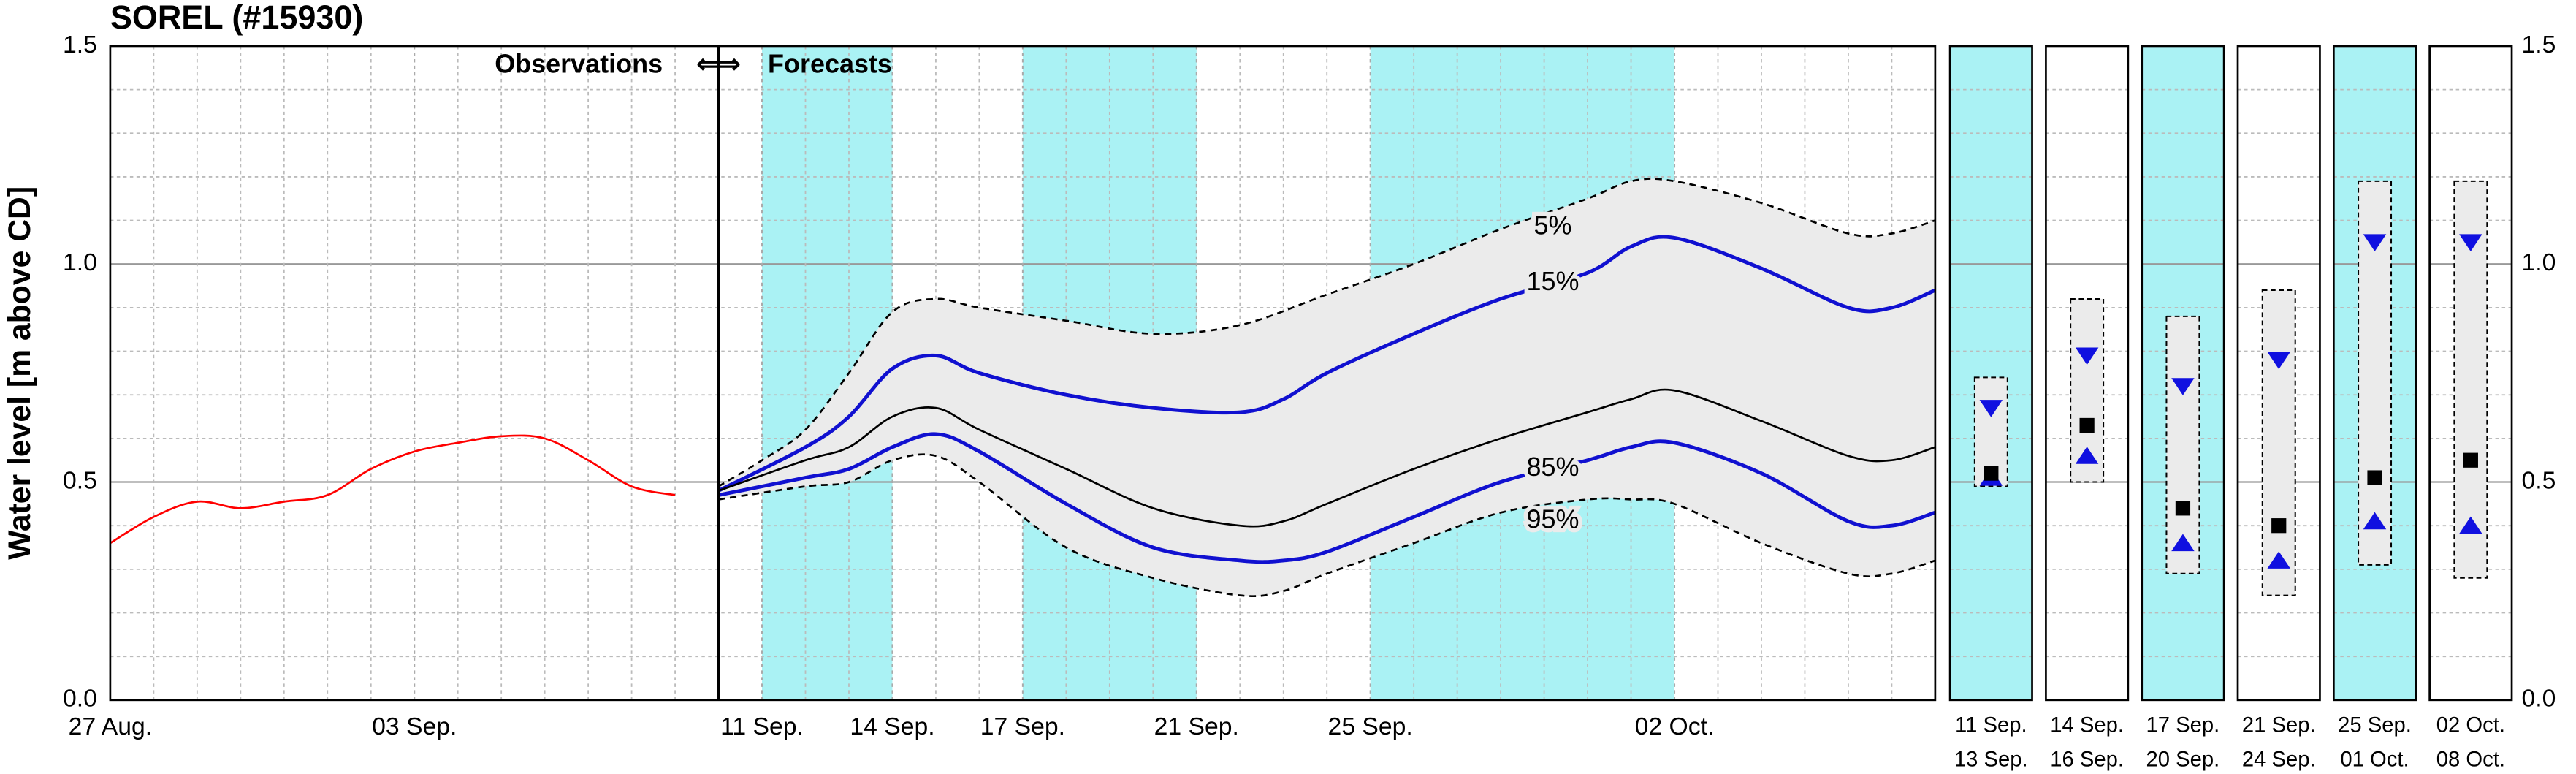 The width and height of the screenshot is (2576, 774). Describe the element at coordinates (579, 63) in the screenshot. I see `annotation: Observations` at that location.